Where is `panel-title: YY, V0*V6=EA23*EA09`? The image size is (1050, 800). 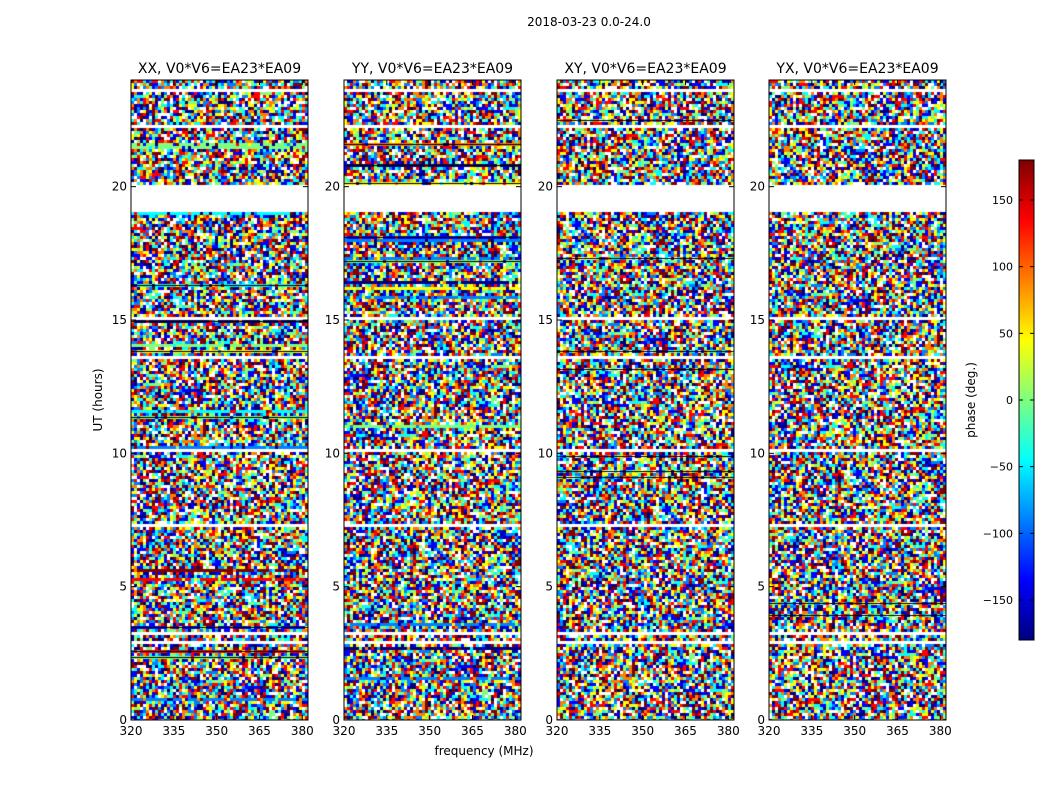 panel-title: YY, V0*V6=EA23*EA09 is located at coordinates (432, 69).